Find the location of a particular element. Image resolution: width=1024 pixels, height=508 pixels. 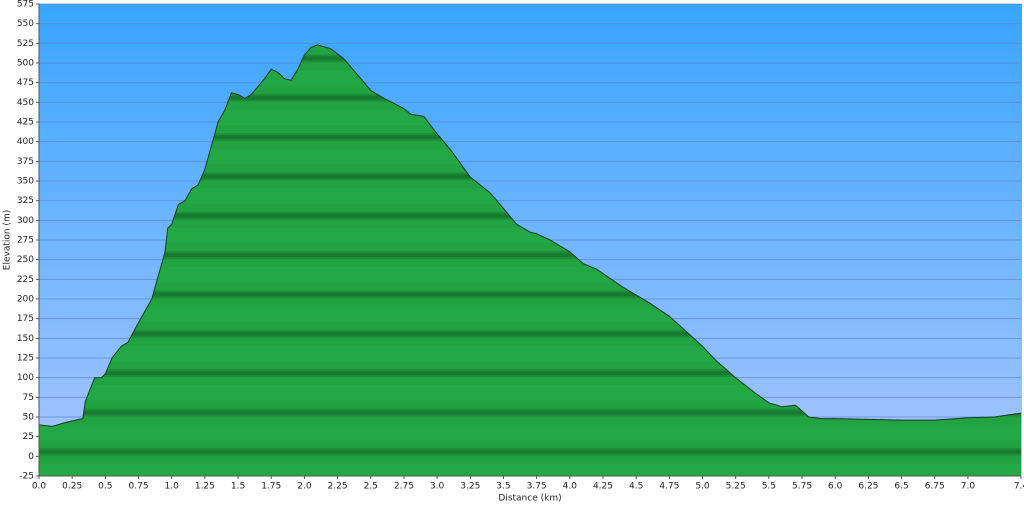

x-axis-label: Distance (km) is located at coordinates (529, 499).